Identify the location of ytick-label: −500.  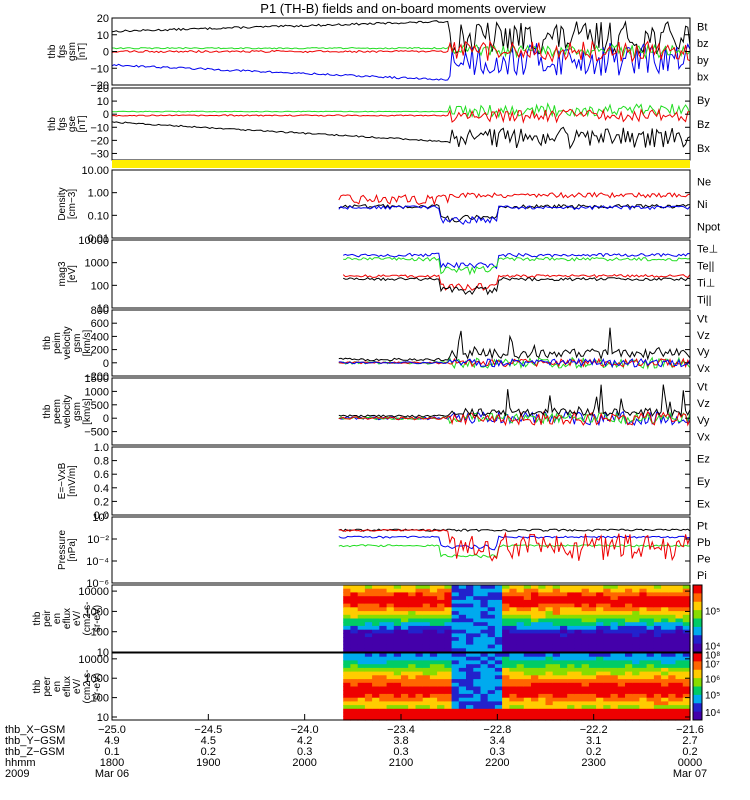
(96, 433).